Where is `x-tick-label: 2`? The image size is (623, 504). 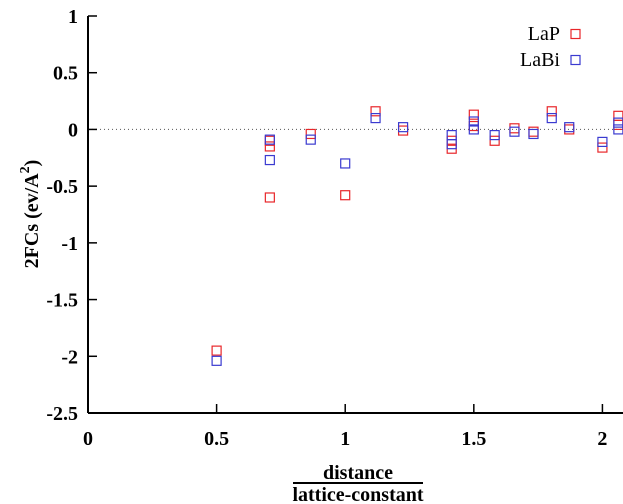 x-tick-label: 2 is located at coordinates (602, 439).